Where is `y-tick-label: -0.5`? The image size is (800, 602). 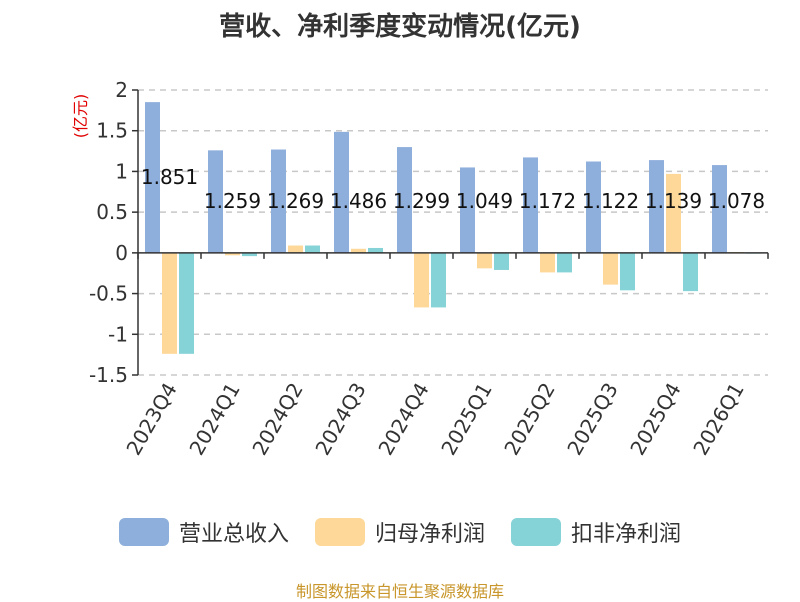
y-tick-label: -0.5 is located at coordinates (108, 294).